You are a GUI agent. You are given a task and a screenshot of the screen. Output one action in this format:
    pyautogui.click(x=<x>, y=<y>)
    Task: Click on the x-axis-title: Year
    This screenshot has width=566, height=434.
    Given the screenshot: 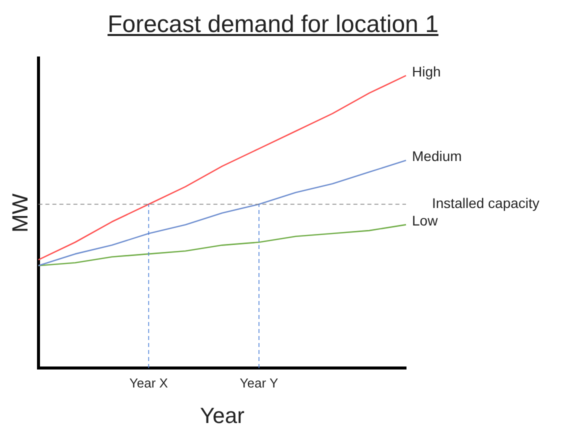 What is the action you would take?
    pyautogui.click(x=222, y=415)
    